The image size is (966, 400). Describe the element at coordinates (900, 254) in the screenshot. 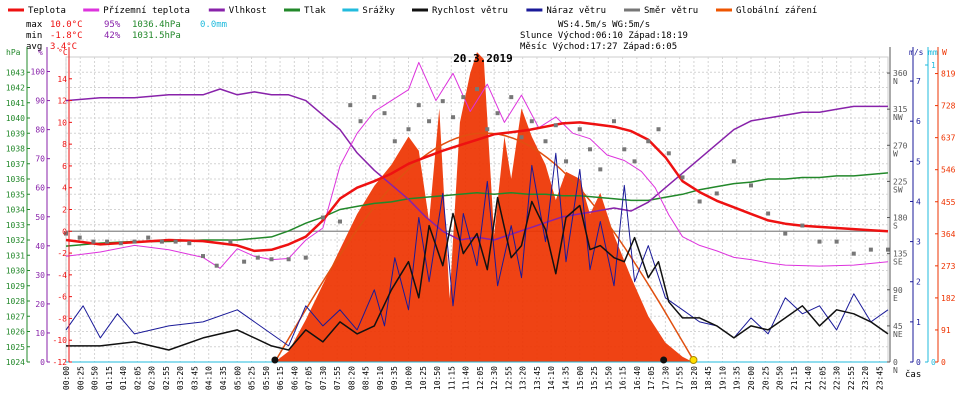

I see `axis-direction-tick-label: 135` at that location.